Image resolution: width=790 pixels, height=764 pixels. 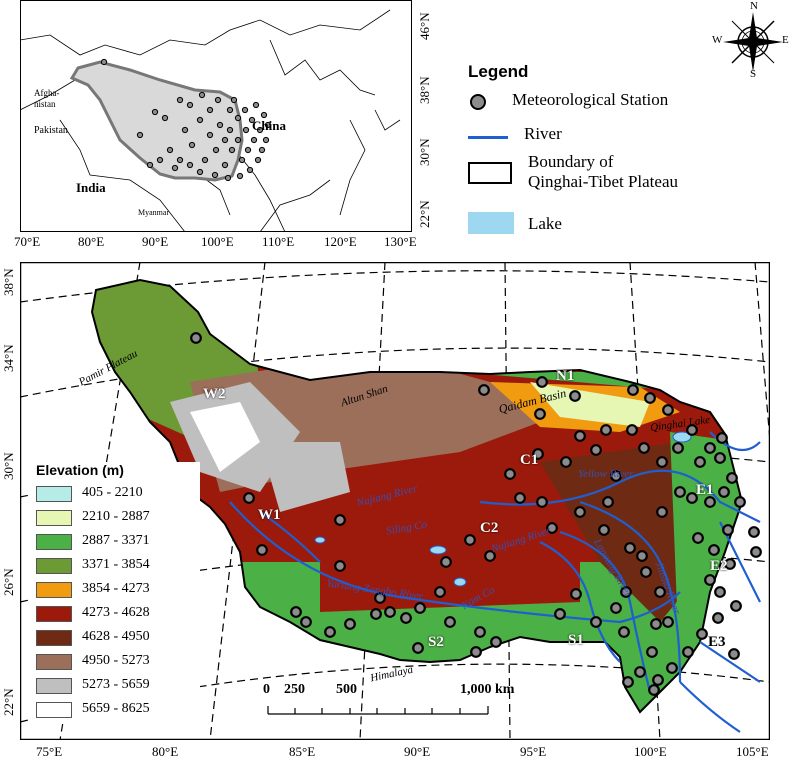 I want to click on legend-boundary-line1: Boundary of, so click(x=571, y=161).